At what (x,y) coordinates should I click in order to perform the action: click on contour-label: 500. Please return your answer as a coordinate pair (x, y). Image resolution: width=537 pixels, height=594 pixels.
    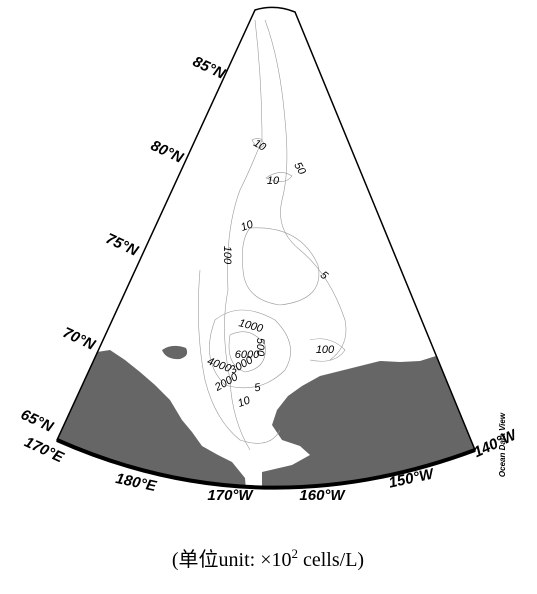
    Looking at the image, I should click on (260, 347).